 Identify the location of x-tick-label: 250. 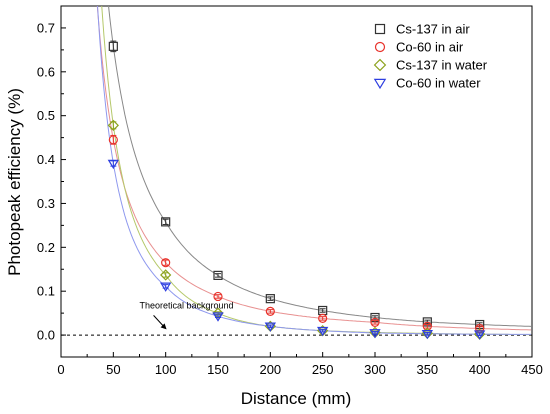
(323, 369).